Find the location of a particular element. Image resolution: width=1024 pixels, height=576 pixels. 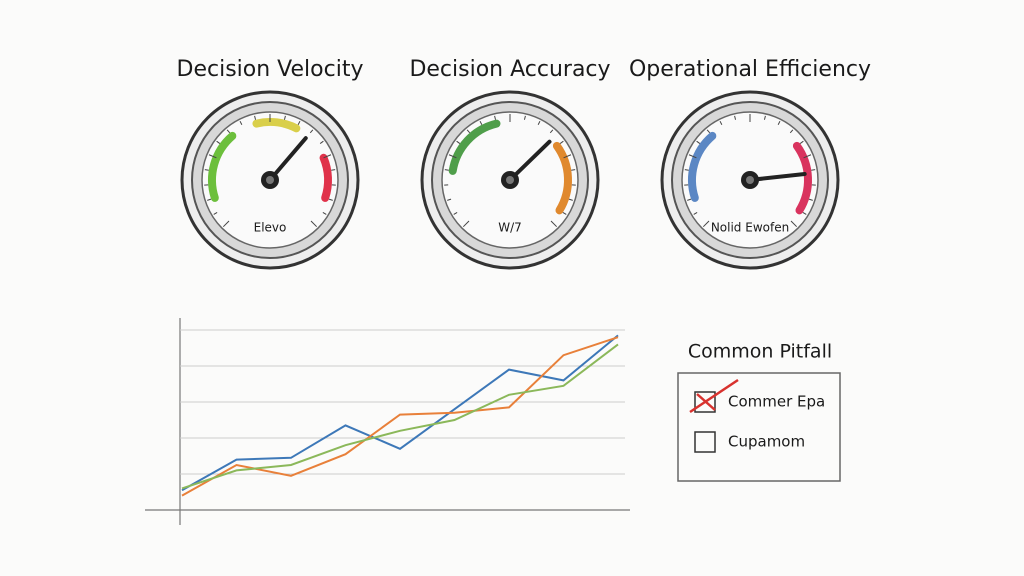

checkbox-label: Cupamom is located at coordinates (766, 442).